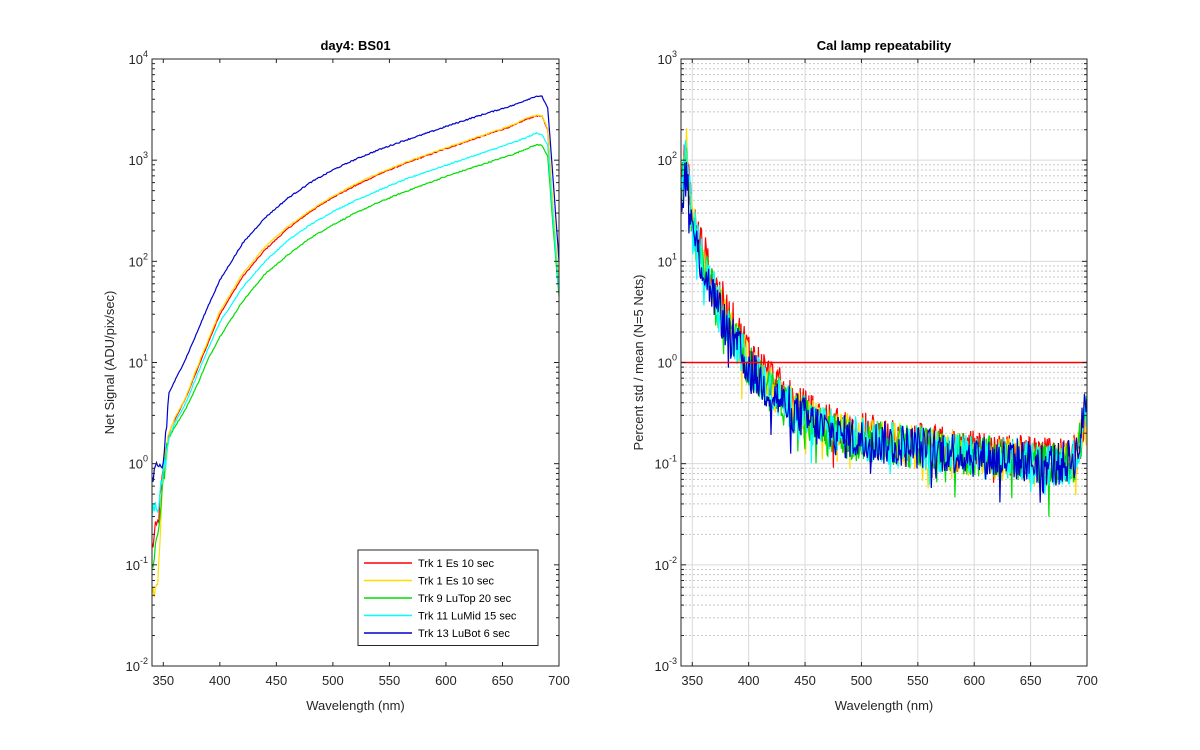  What do you see at coordinates (666, 665) in the screenshot?
I see `y-tick-label: 10⁻³` at bounding box center [666, 665].